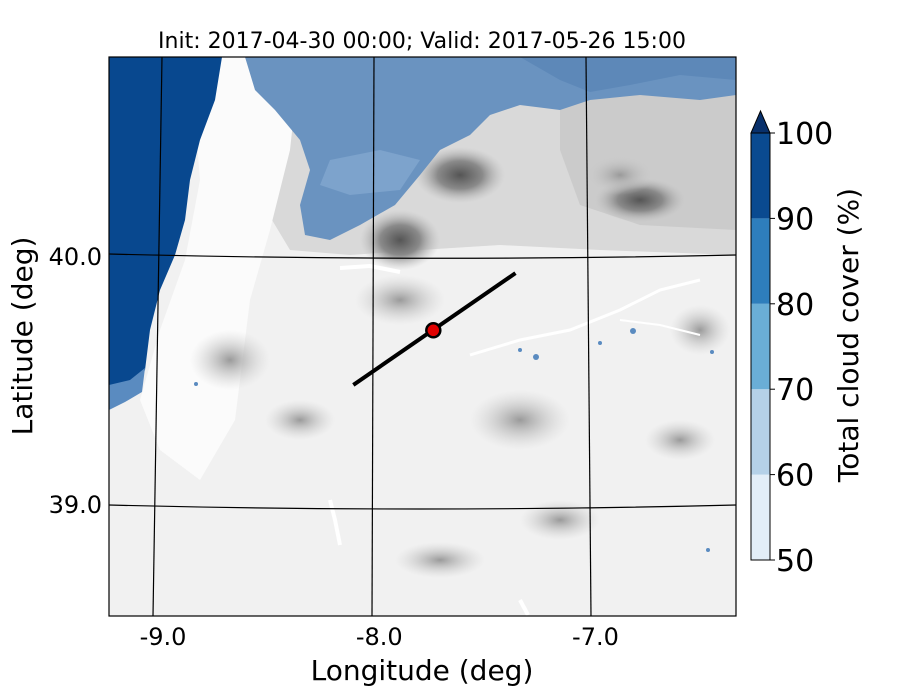 The width and height of the screenshot is (900, 700). Describe the element at coordinates (370, 172) in the screenshot. I see `cloud-patch` at that location.